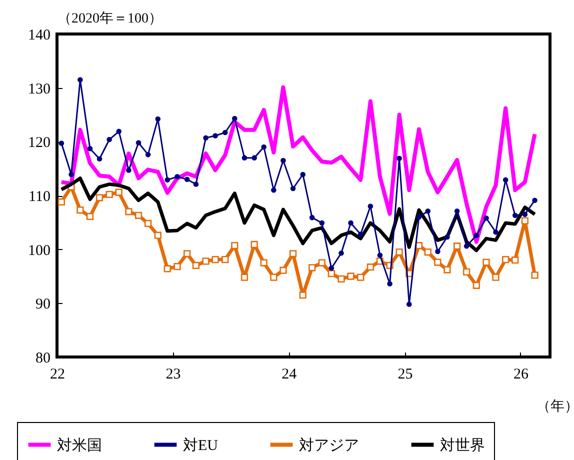  I want to click on y-tick-label: 80, so click(43, 358).